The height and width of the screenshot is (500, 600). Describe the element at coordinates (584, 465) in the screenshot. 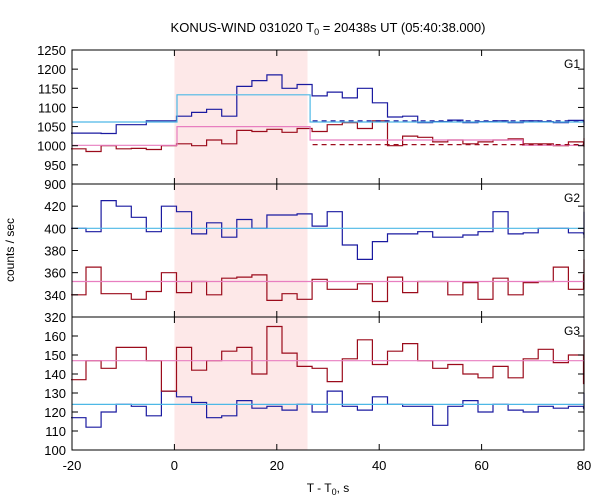

I see `x-tick-label: 80` at that location.